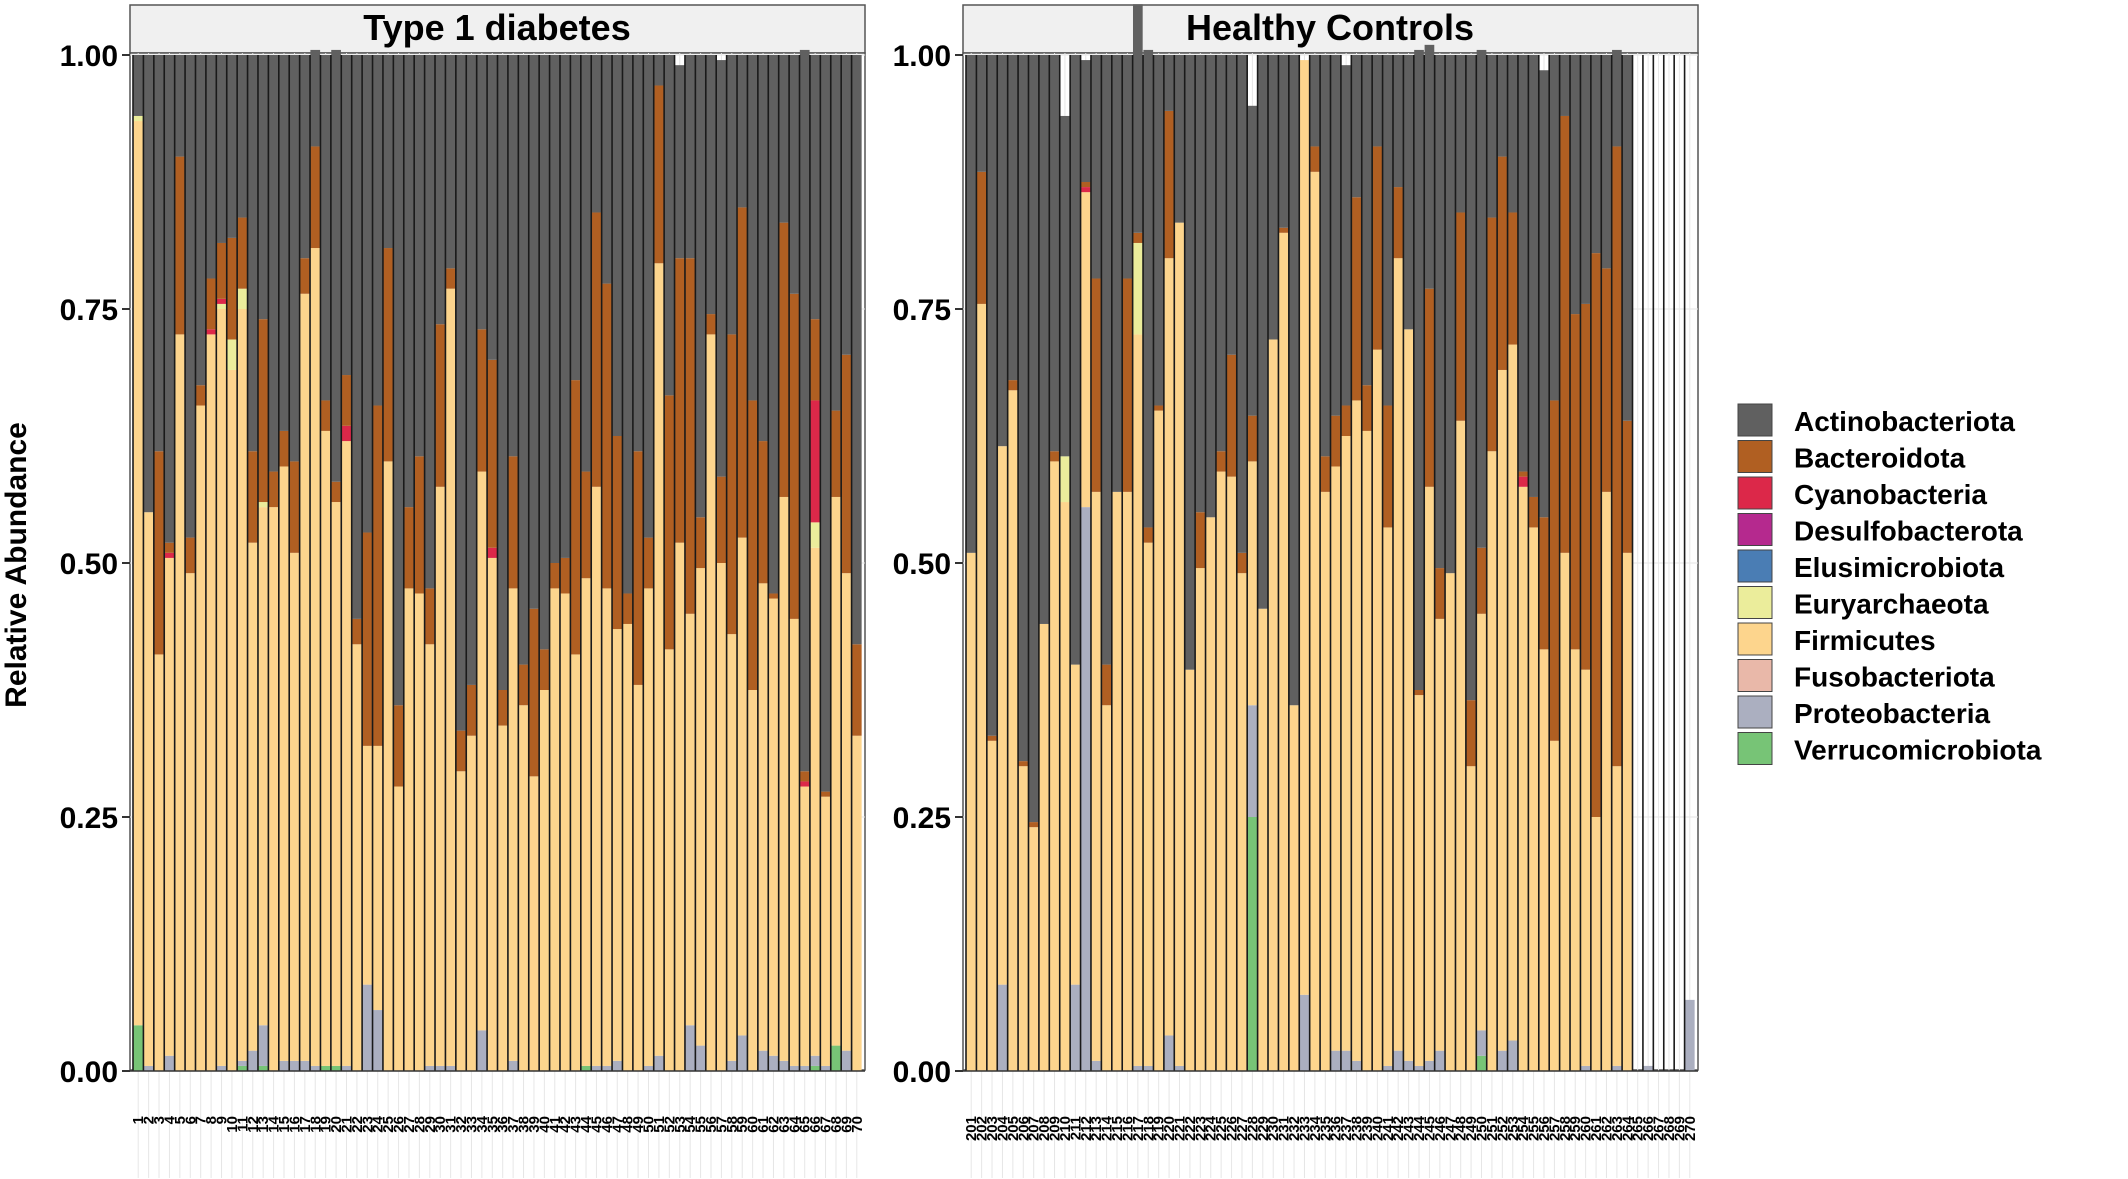 The height and width of the screenshot is (1179, 2128). What do you see at coordinates (471, 1124) in the screenshot?
I see `x-tick-label: 33` at bounding box center [471, 1124].